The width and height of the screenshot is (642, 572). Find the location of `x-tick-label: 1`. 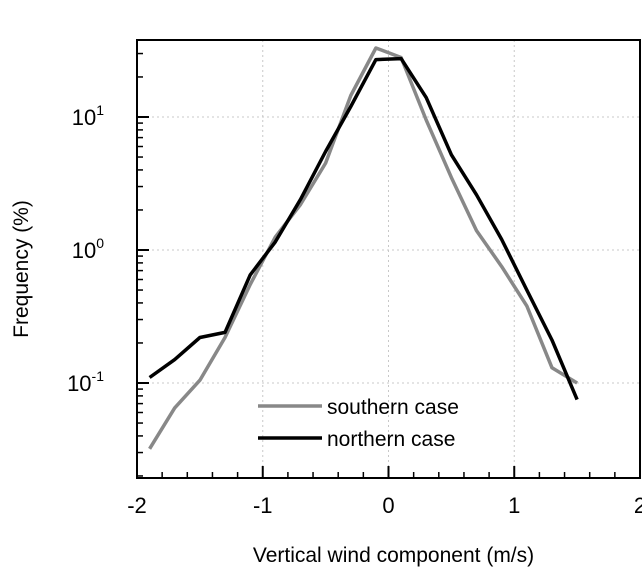

x-tick-label: 1 is located at coordinates (514, 505).